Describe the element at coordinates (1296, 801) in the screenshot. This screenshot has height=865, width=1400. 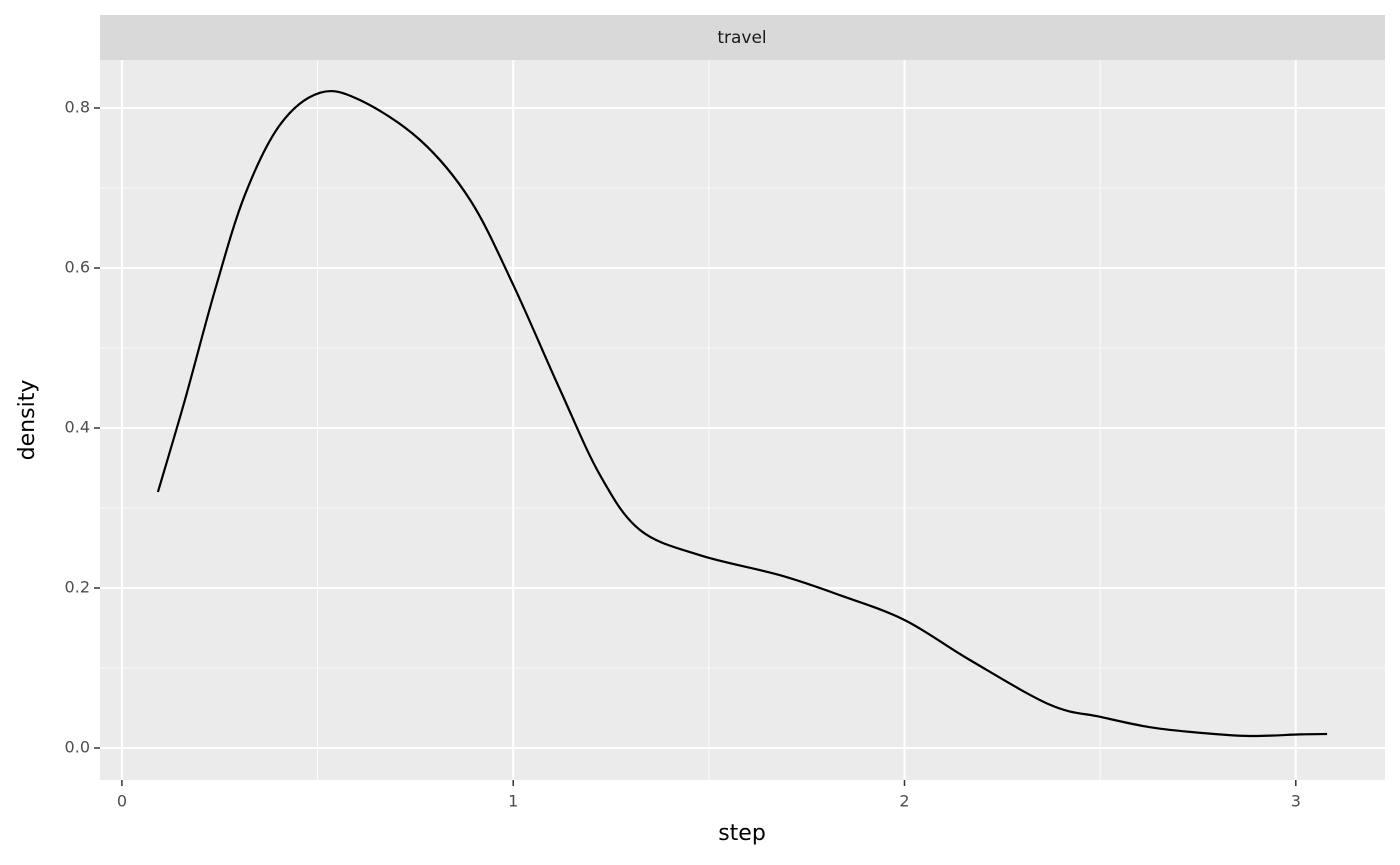
I see `x-tick-label: 3` at that location.